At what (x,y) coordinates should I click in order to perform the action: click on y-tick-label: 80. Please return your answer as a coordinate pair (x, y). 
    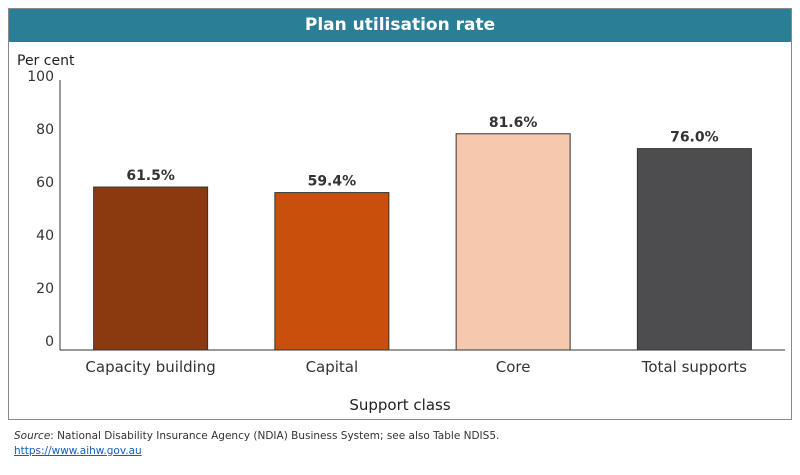
    Looking at the image, I should click on (45, 130).